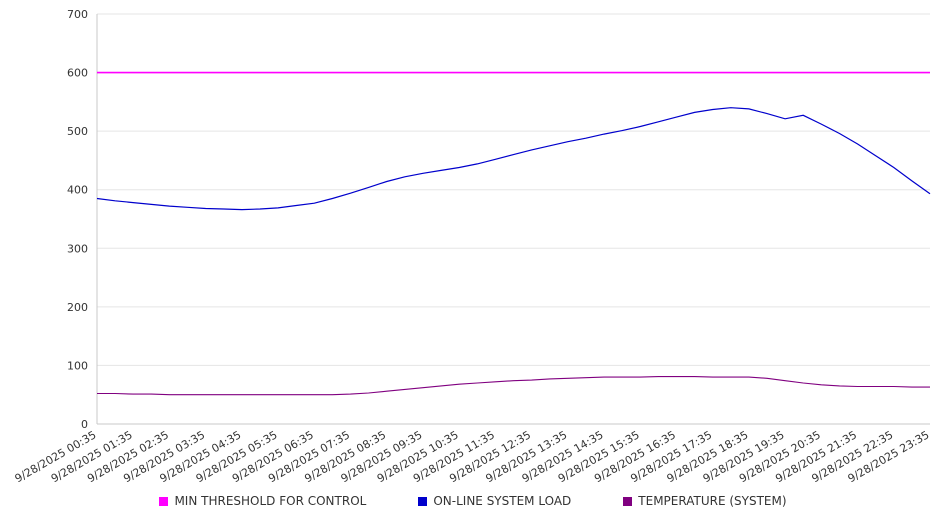 This screenshot has width=946, height=526. What do you see at coordinates (77, 190) in the screenshot?
I see `y-axis-tick-label: 400` at bounding box center [77, 190].